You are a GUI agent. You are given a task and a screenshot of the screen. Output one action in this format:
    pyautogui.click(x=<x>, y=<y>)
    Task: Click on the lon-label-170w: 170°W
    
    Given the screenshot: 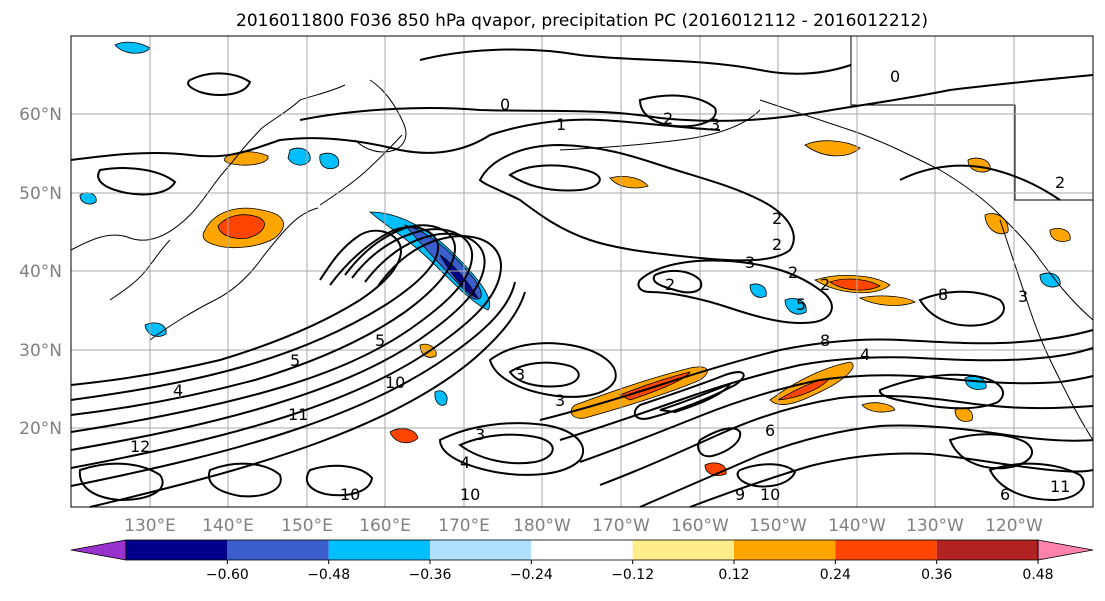 What is the action you would take?
    pyautogui.click(x=621, y=526)
    